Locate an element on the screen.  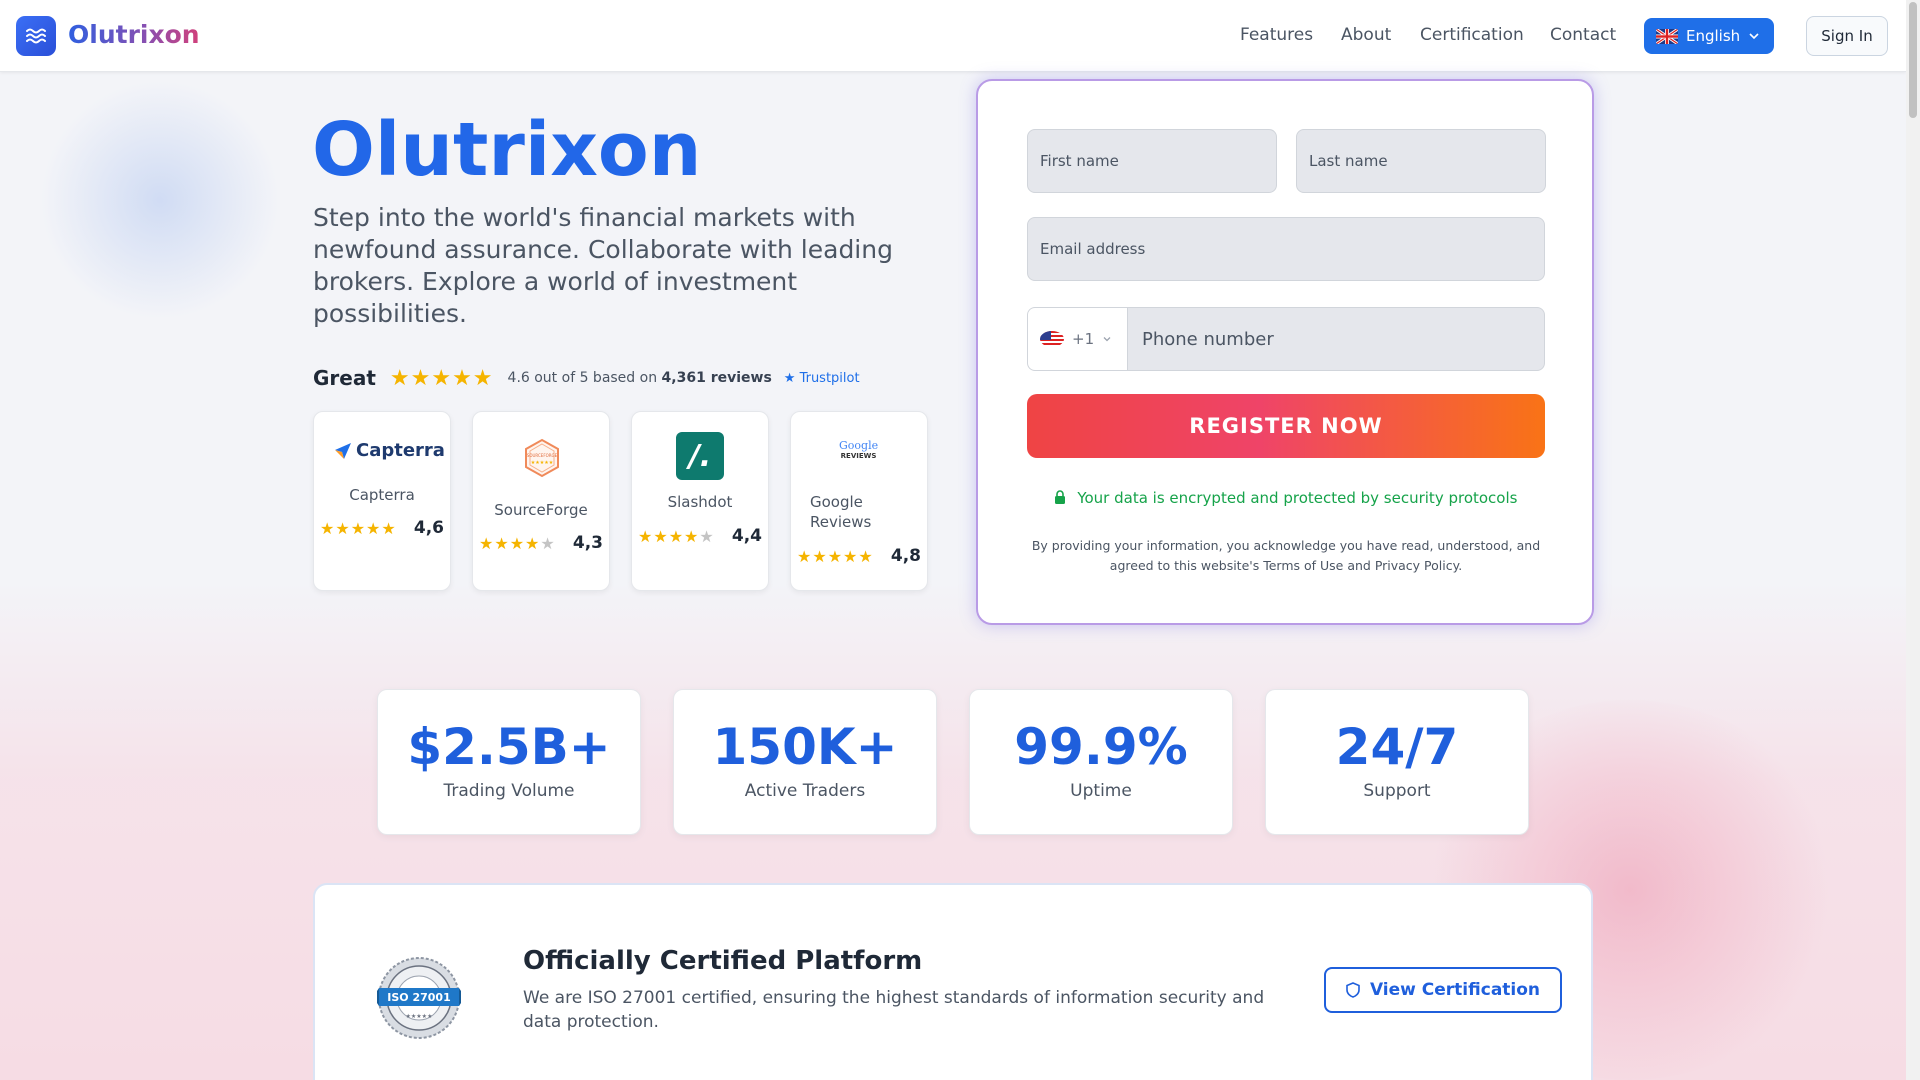
review-card-google: Google REVIEWS Google Reviews ★★★★★ 4,8 is located at coordinates (859, 501).